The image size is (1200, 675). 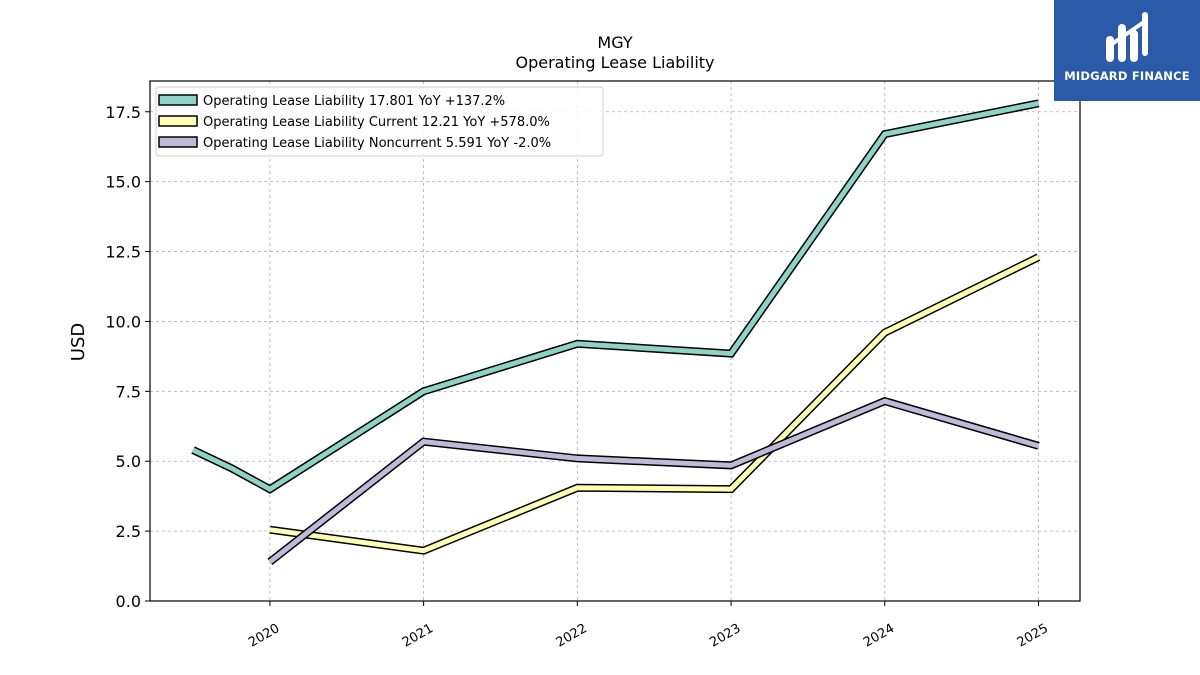 What do you see at coordinates (879, 636) in the screenshot?
I see `x-tick-label: 2024` at bounding box center [879, 636].